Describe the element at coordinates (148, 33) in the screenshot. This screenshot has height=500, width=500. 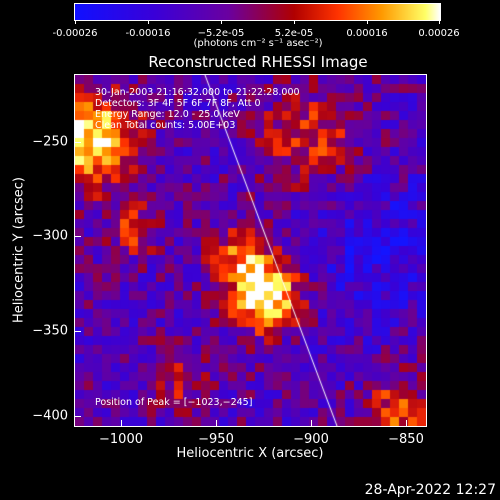
I see `colorbar-tick: -0.00016` at that location.